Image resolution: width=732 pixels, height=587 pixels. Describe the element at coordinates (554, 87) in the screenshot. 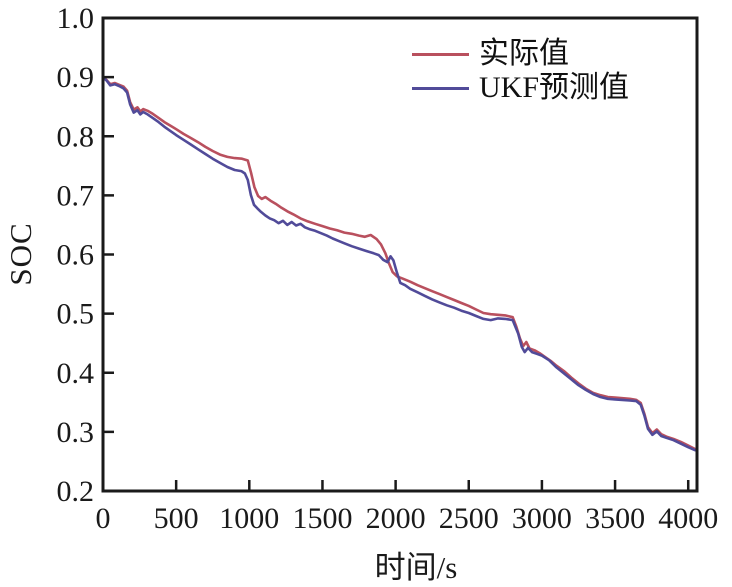

I see `legend-label-ukf: UKF预测值` at that location.